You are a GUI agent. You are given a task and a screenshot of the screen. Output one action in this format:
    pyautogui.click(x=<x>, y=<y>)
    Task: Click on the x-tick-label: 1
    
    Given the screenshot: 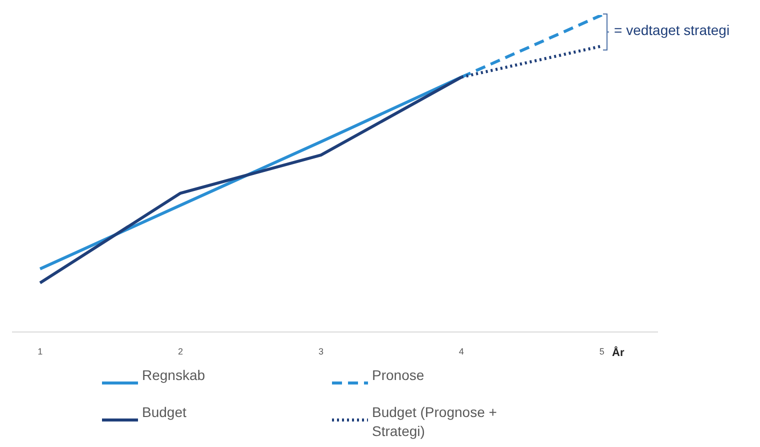 What is the action you would take?
    pyautogui.click(x=40, y=351)
    